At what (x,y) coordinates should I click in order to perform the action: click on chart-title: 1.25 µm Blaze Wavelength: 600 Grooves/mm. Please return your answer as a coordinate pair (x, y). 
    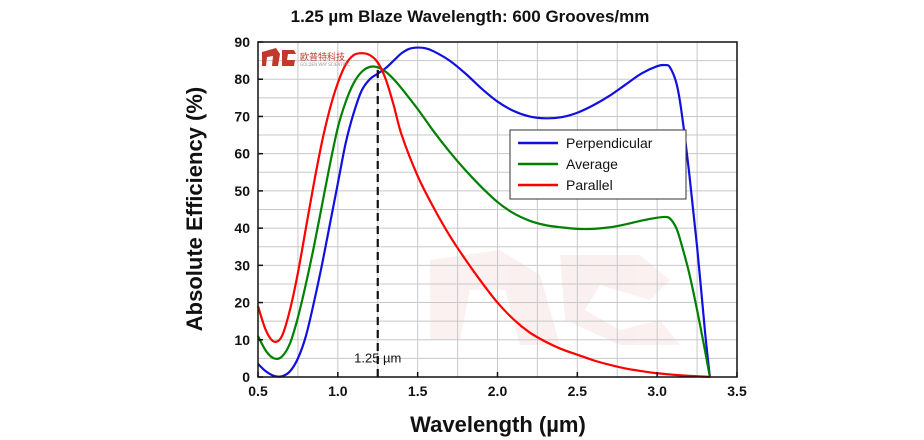
    Looking at the image, I should click on (470, 16).